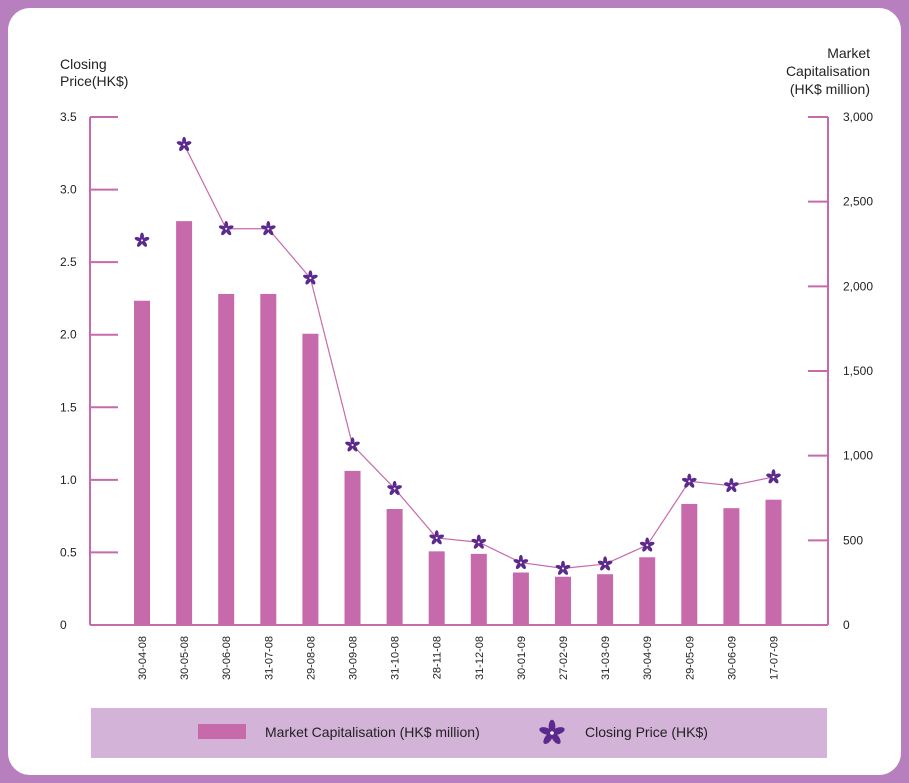  I want to click on left-tick-label: 0, so click(63, 625).